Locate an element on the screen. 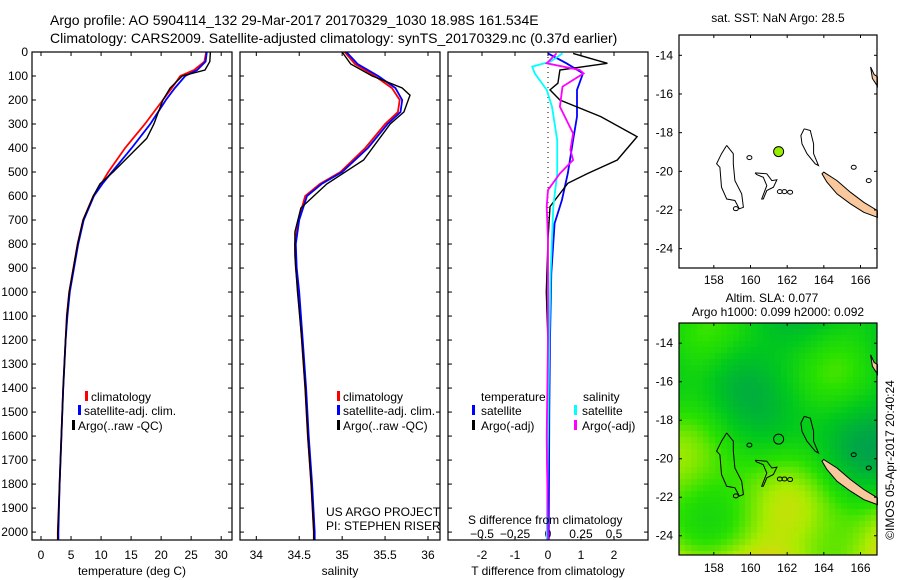 Image resolution: width=900 pixels, height=580 pixels. lat-tick-label: -20 is located at coordinates (665, 171).